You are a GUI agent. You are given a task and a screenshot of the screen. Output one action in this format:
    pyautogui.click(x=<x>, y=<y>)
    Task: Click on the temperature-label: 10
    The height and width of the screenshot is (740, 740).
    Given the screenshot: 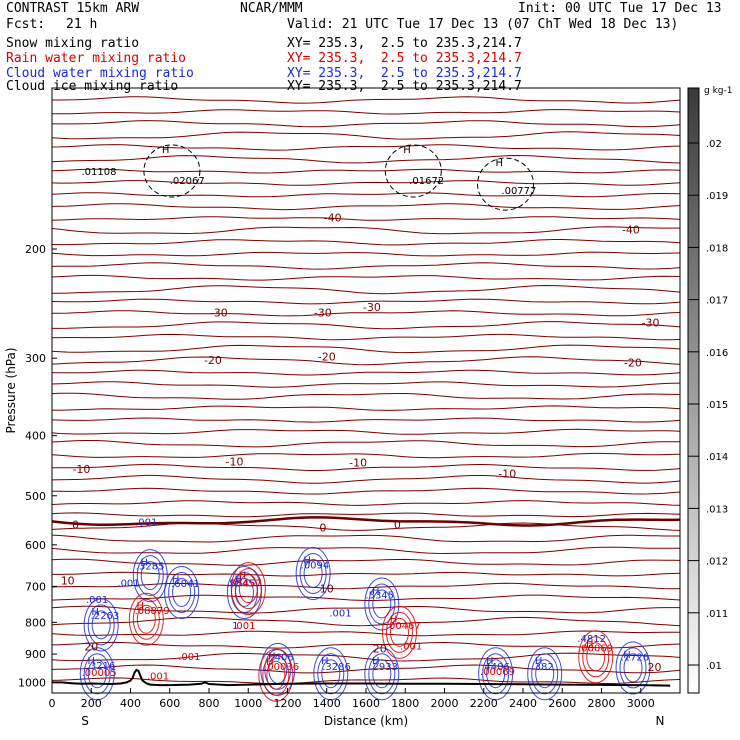 What is the action you would take?
    pyautogui.click(x=68, y=581)
    